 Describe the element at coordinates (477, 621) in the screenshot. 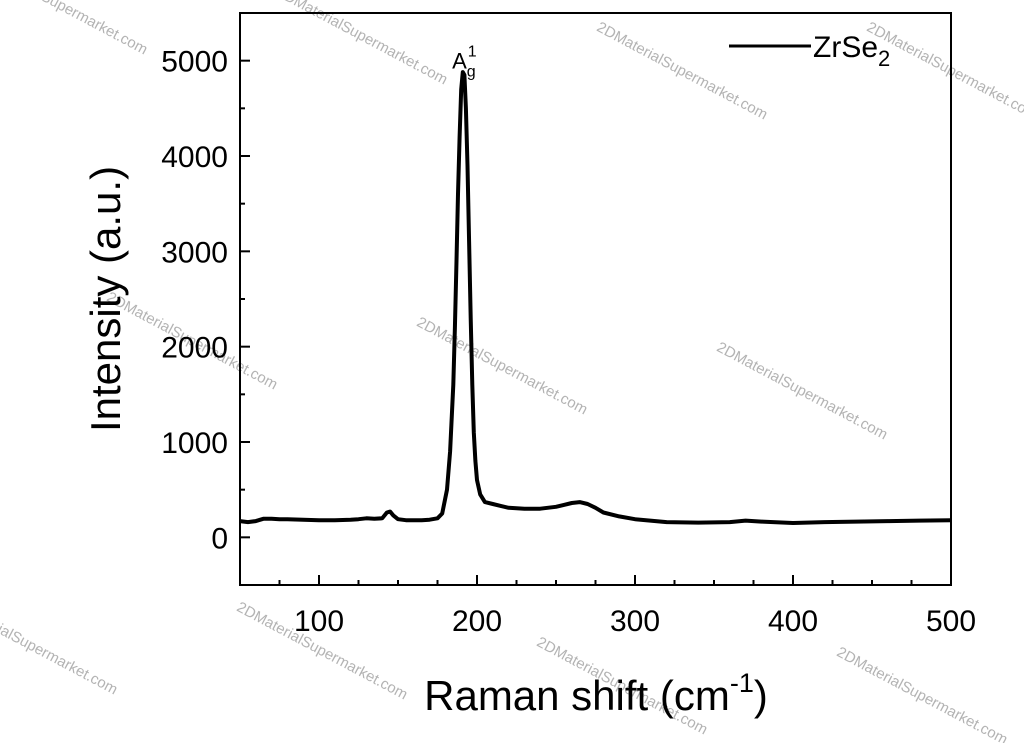

I see `x-tick-label: 200` at that location.